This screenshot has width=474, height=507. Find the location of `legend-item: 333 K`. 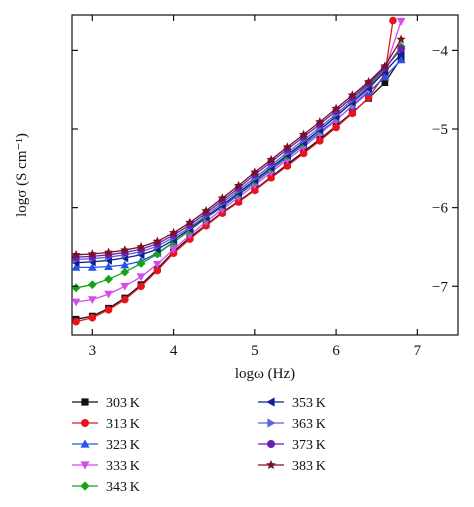

legend-item: 333 K is located at coordinates (106, 466).